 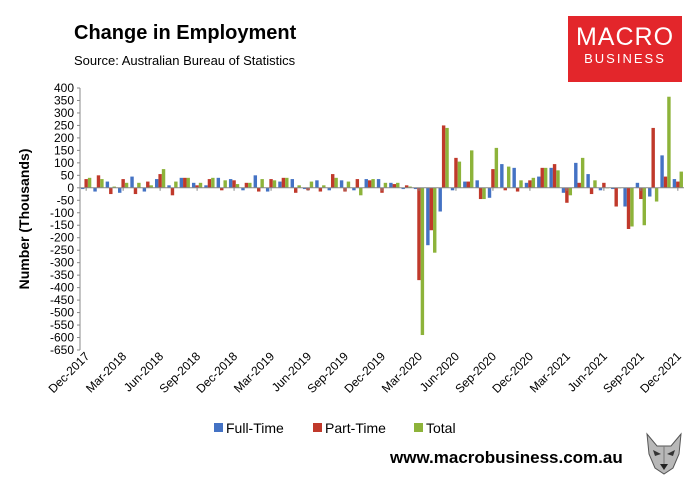 I want to click on y-tick-label: 0, so click(x=70, y=188).